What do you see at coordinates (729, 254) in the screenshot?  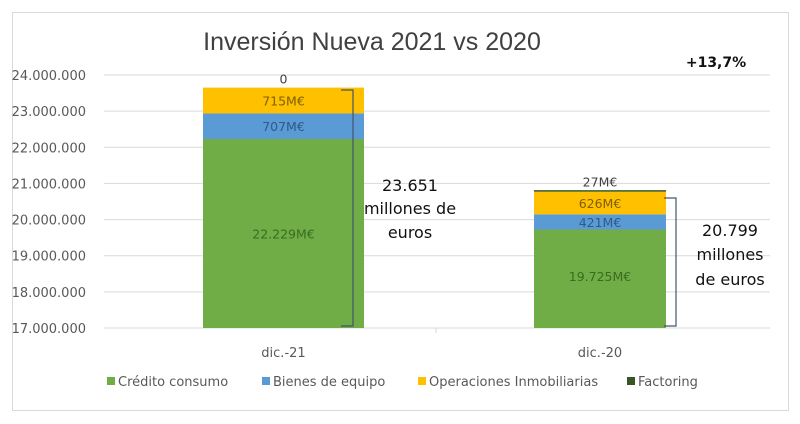 I see `total-annotation: millones` at bounding box center [729, 254].